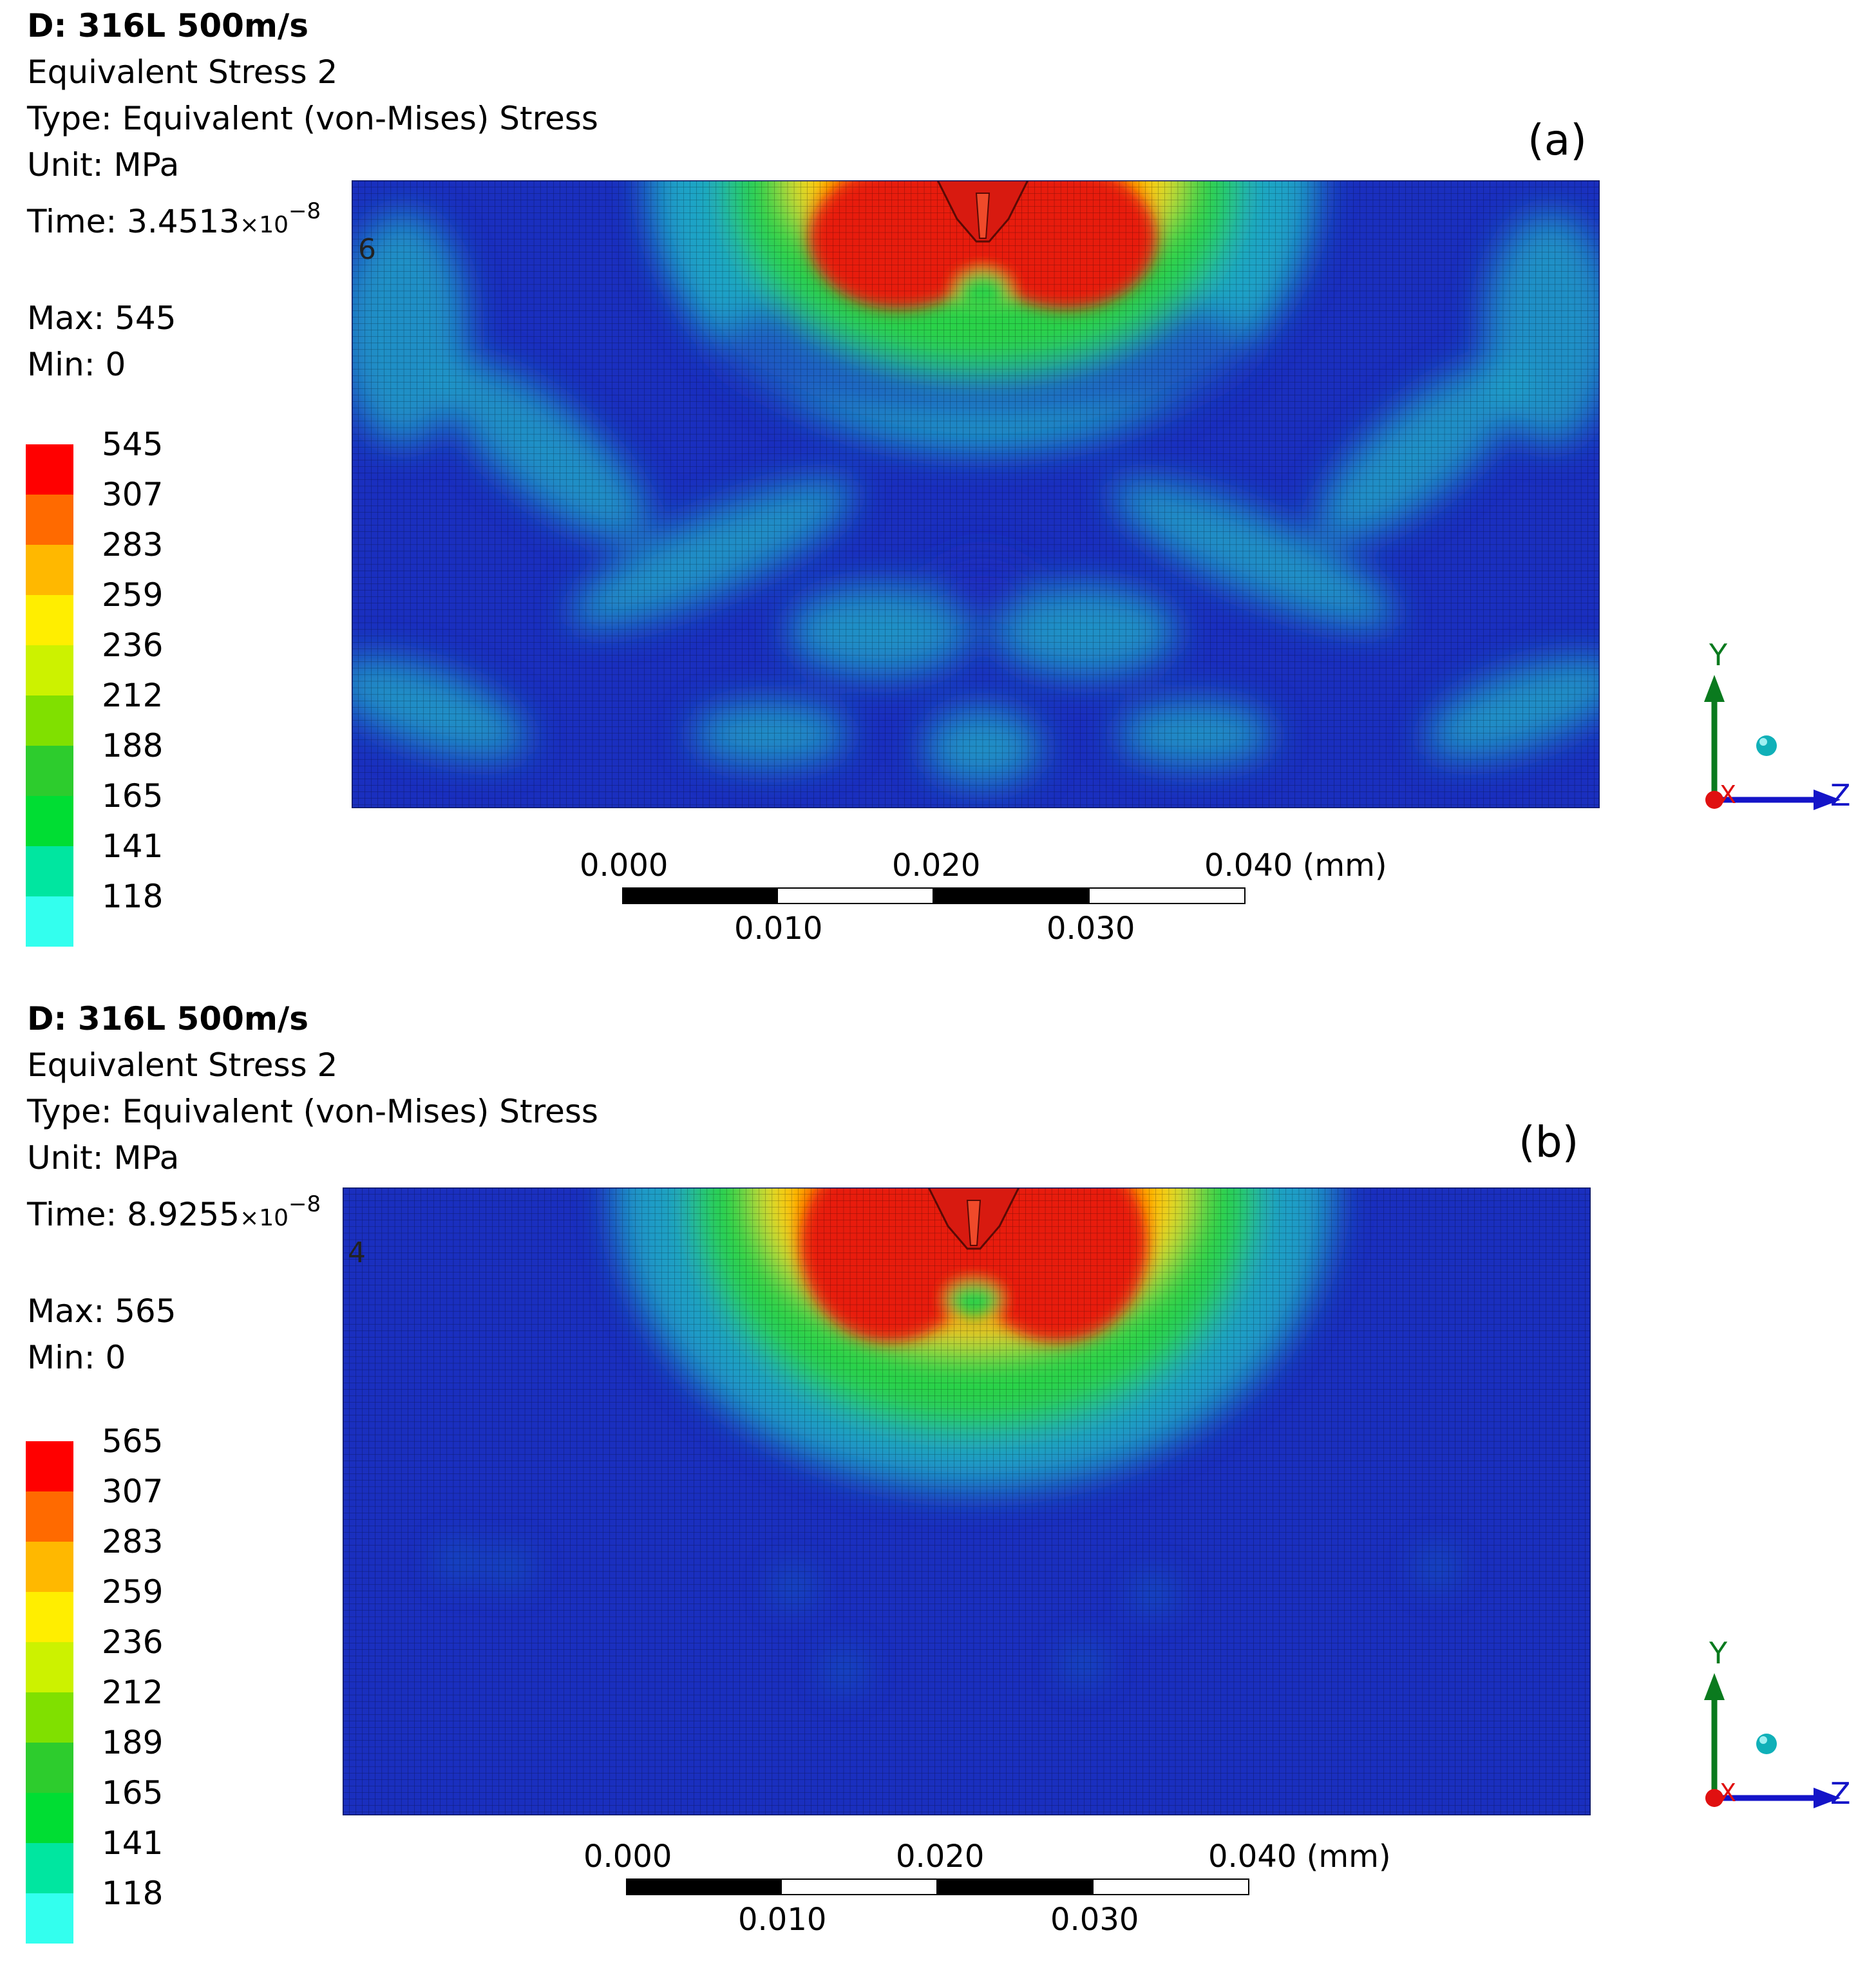 This screenshot has height=1968, width=1876. I want to click on legend-row-a-4: 236, so click(148, 661).